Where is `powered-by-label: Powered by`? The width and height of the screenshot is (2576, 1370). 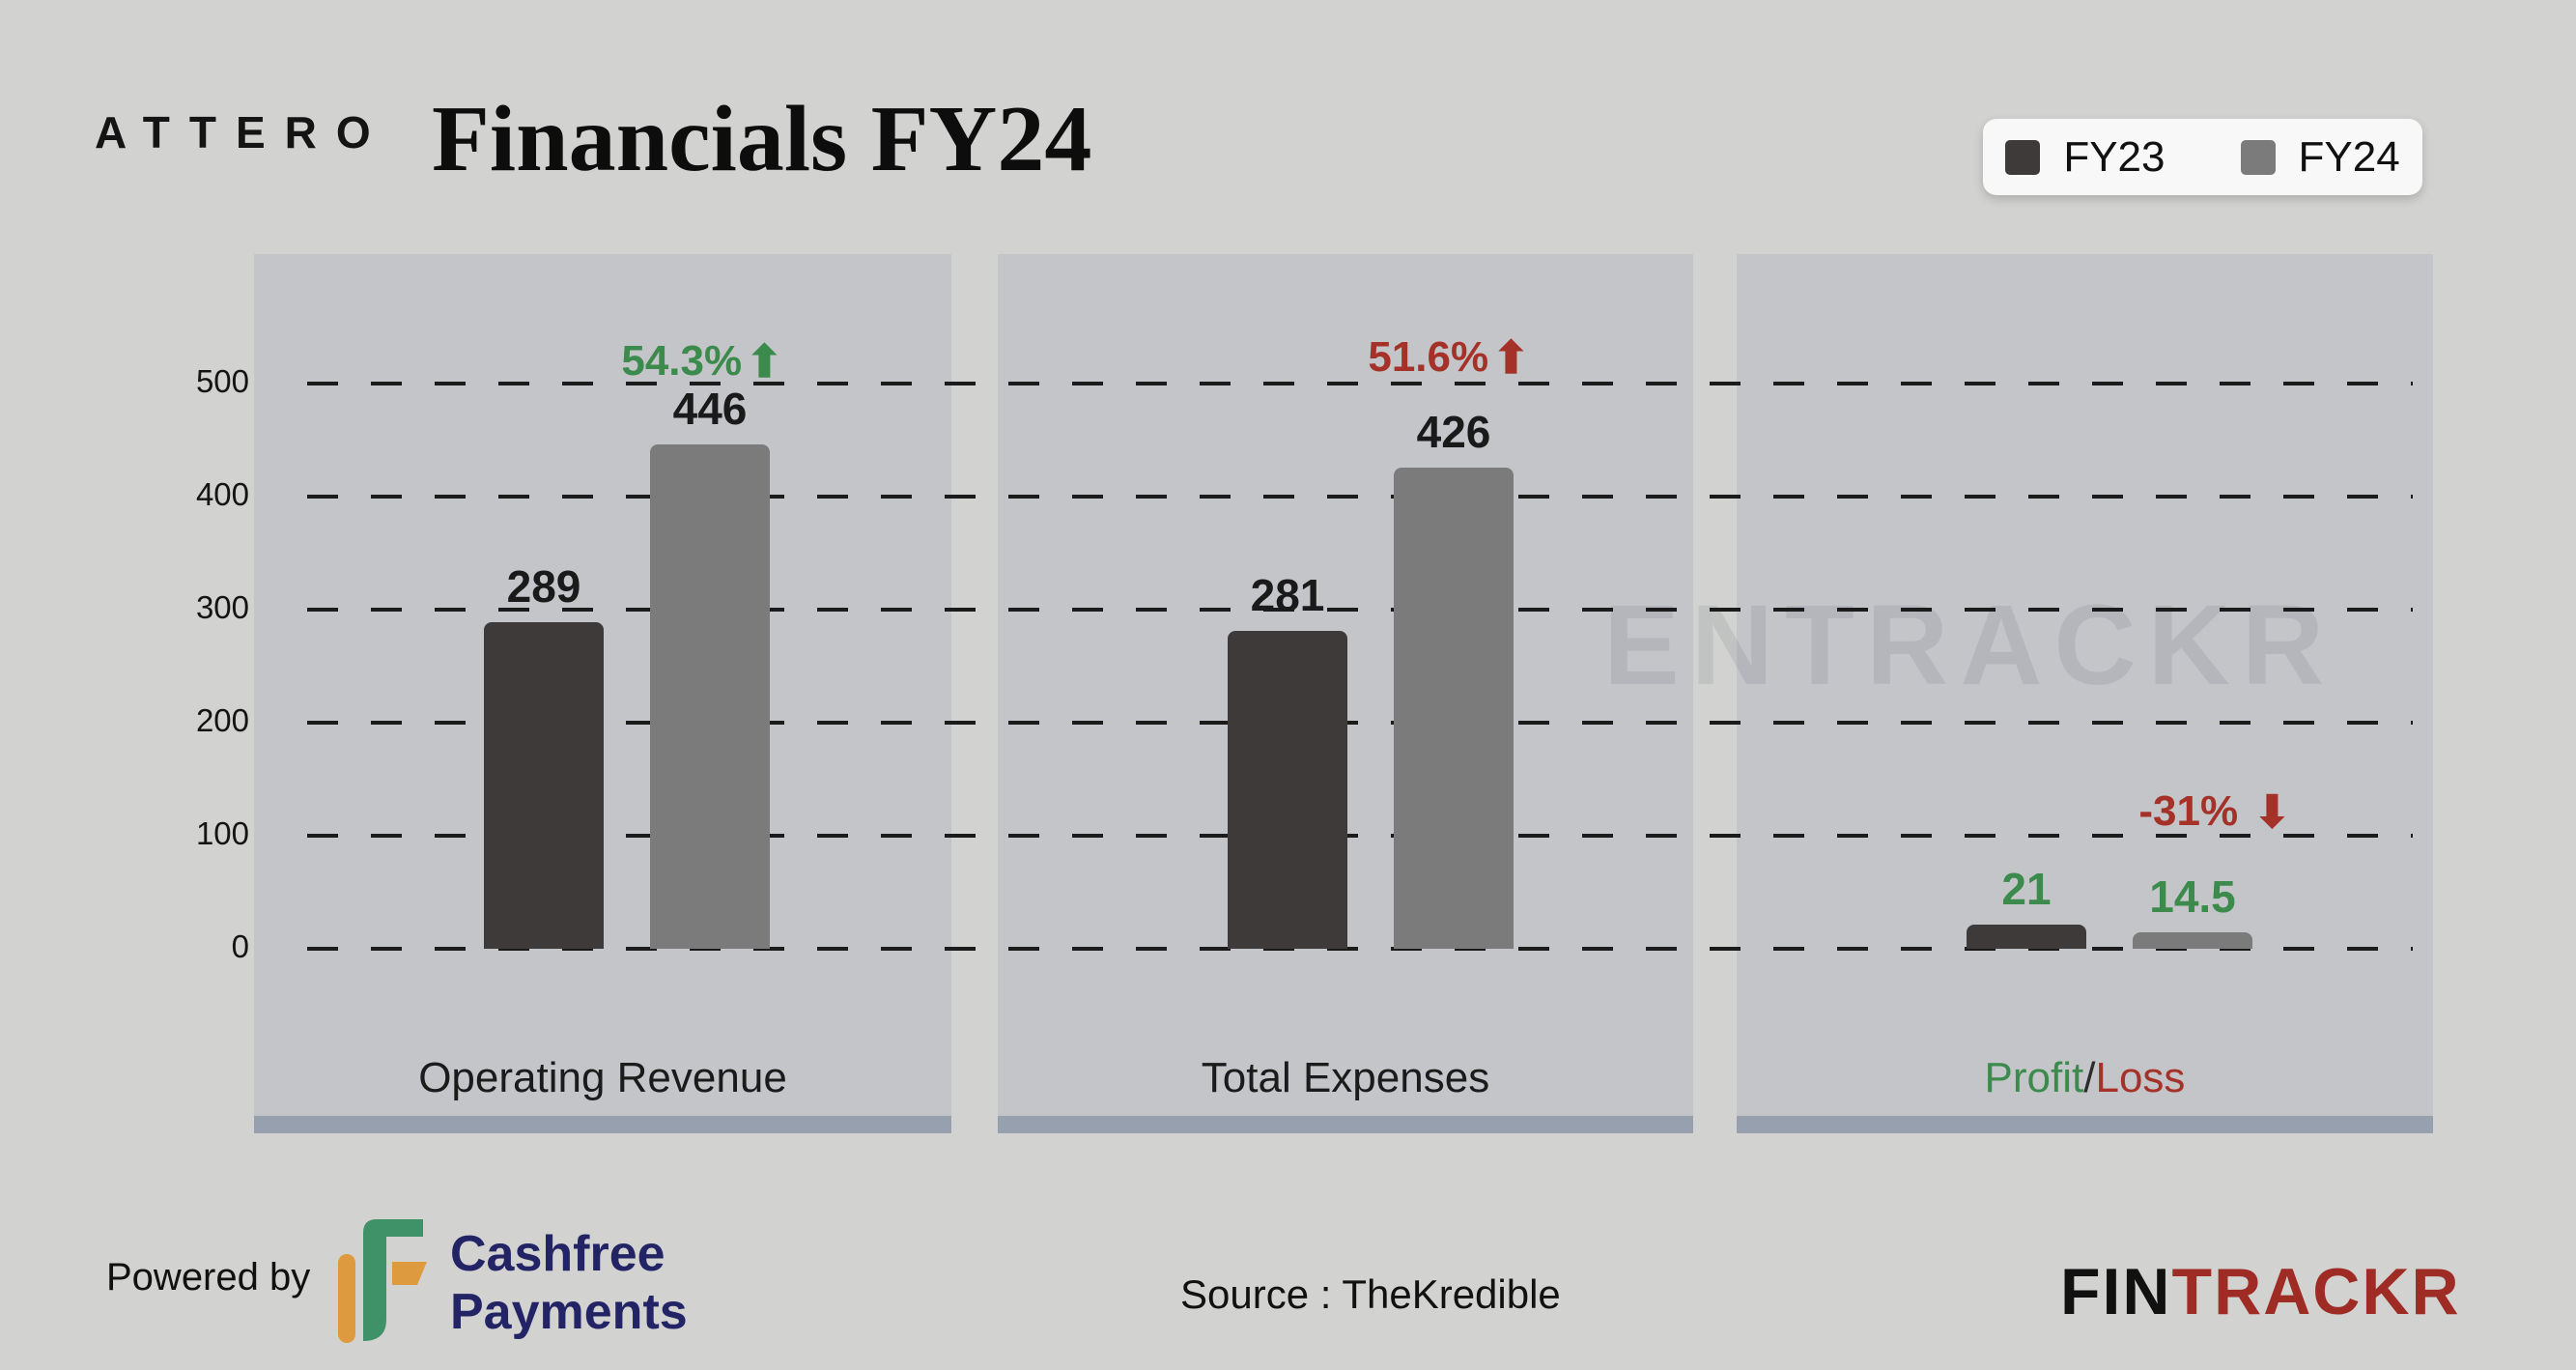 powered-by-label: Powered by is located at coordinates (208, 1277).